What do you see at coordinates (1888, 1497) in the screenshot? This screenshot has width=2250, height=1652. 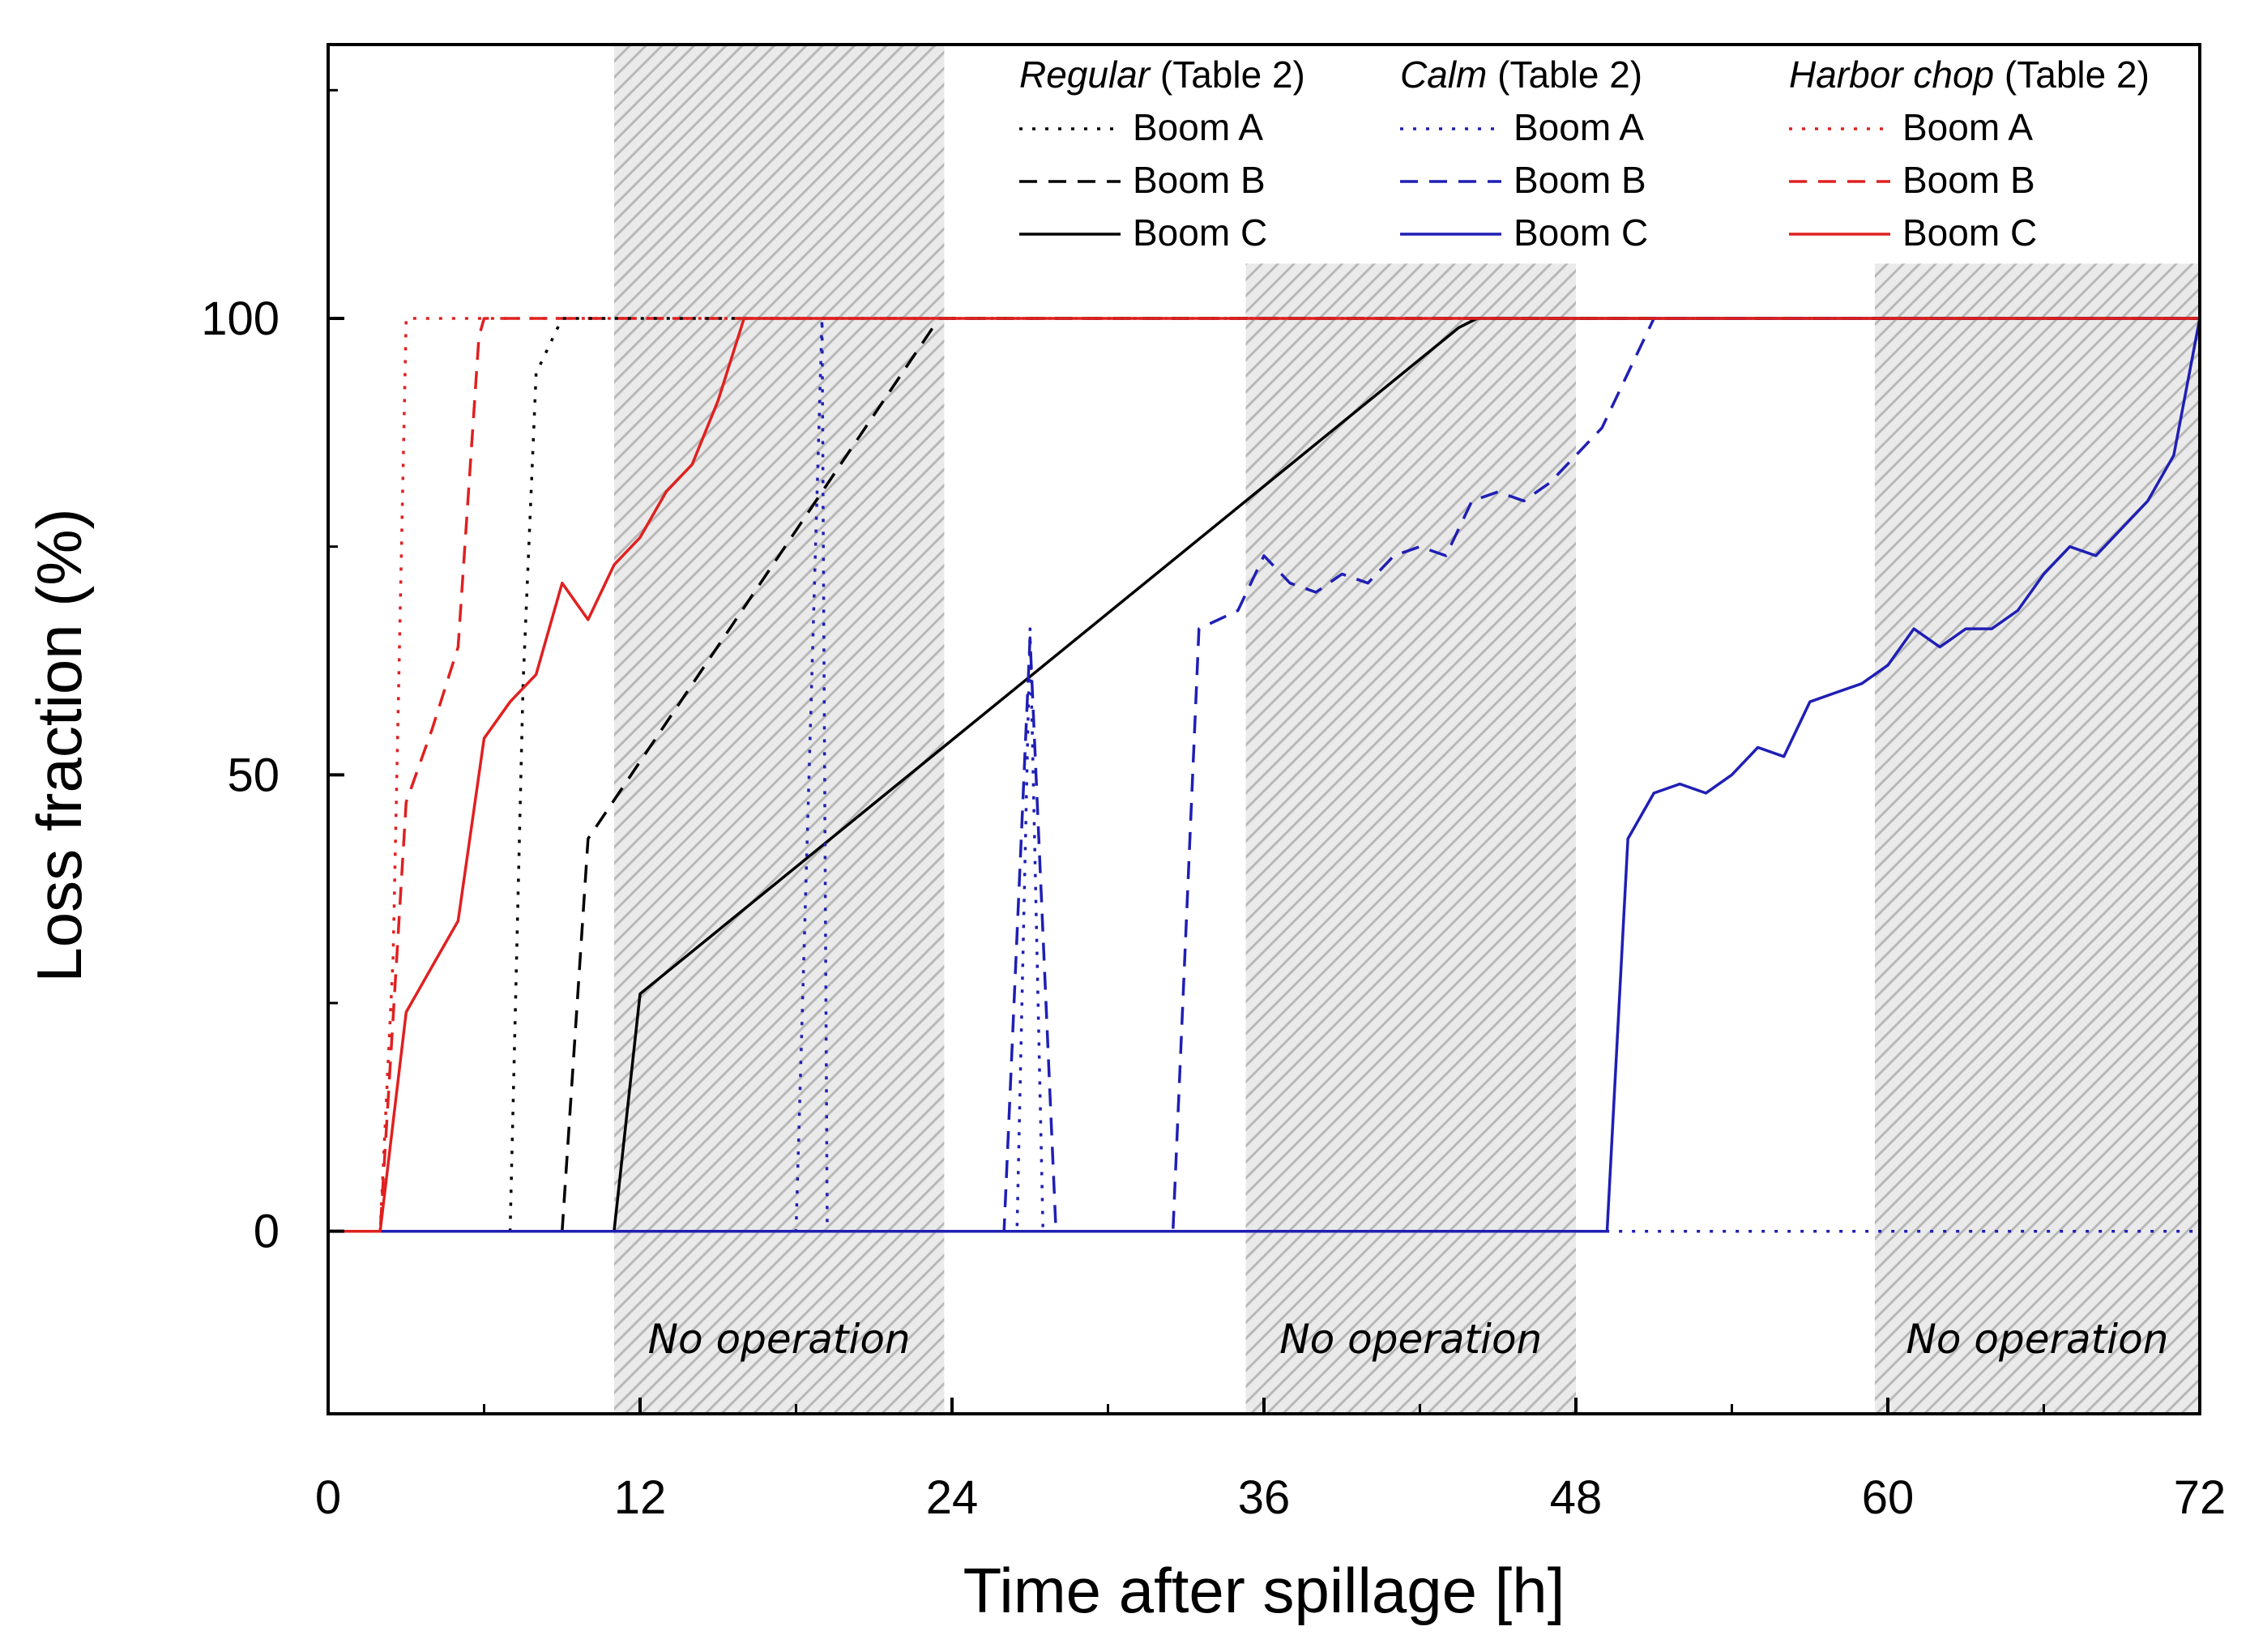 I see `x-tick-label: 60` at bounding box center [1888, 1497].